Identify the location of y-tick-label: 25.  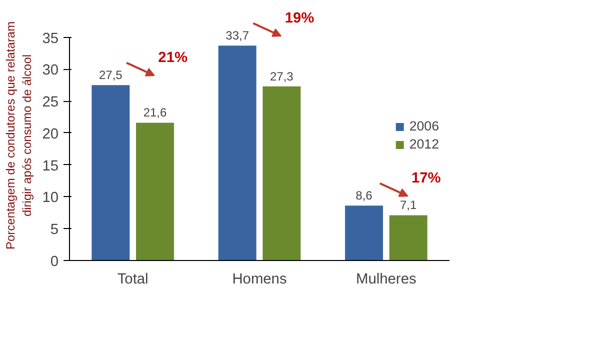
(50, 102).